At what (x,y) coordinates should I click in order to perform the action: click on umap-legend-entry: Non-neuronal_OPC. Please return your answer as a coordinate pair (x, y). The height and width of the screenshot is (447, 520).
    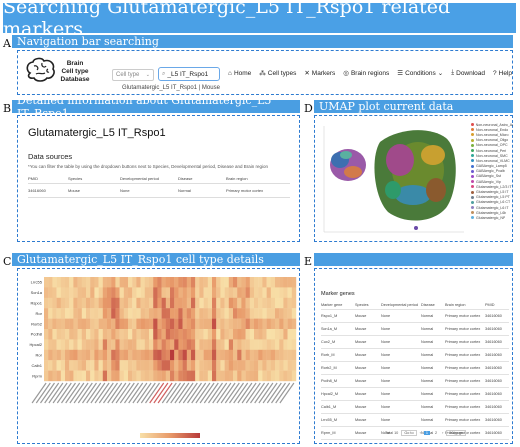
    Looking at the image, I should click on (492, 145).